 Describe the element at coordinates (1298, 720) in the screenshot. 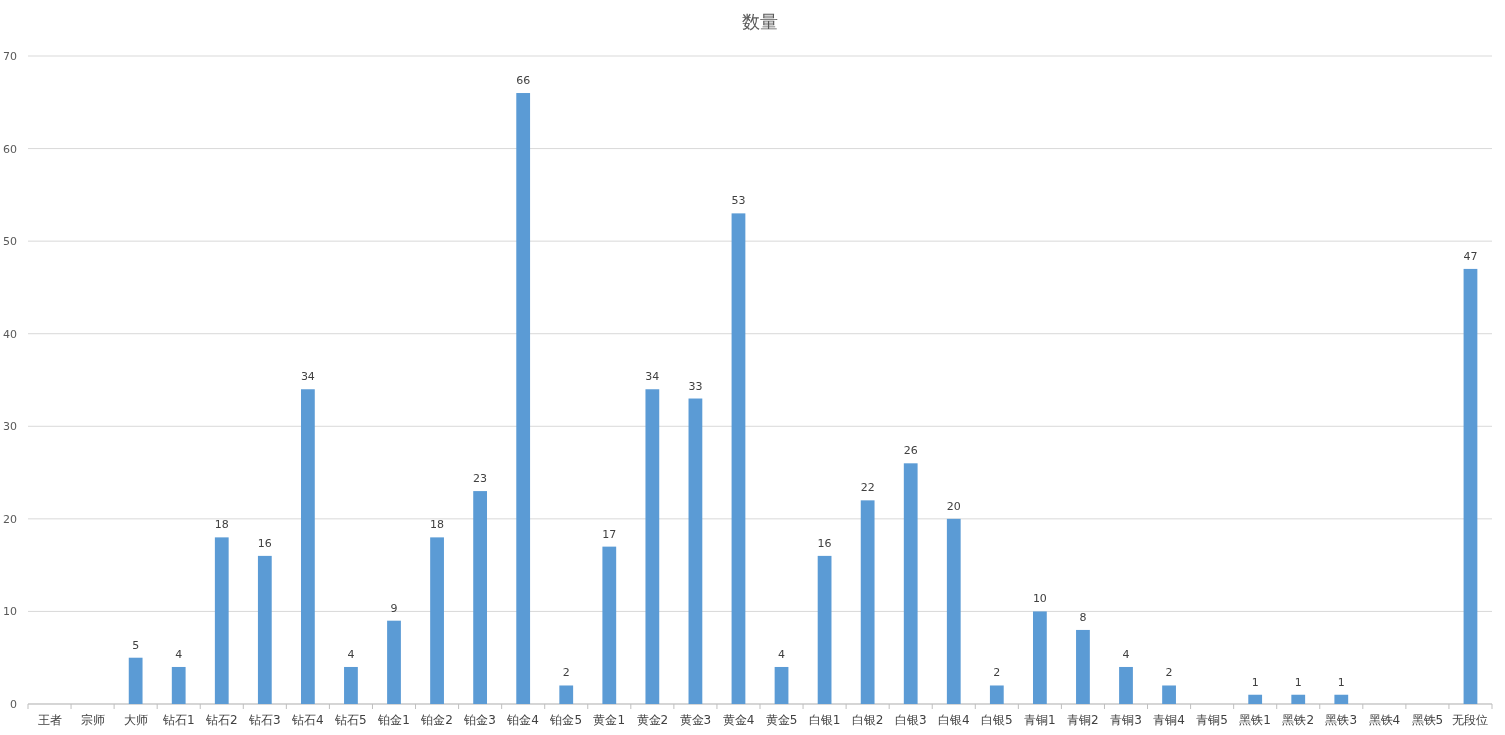

I see `x-tick-label: 黑铁2` at that location.